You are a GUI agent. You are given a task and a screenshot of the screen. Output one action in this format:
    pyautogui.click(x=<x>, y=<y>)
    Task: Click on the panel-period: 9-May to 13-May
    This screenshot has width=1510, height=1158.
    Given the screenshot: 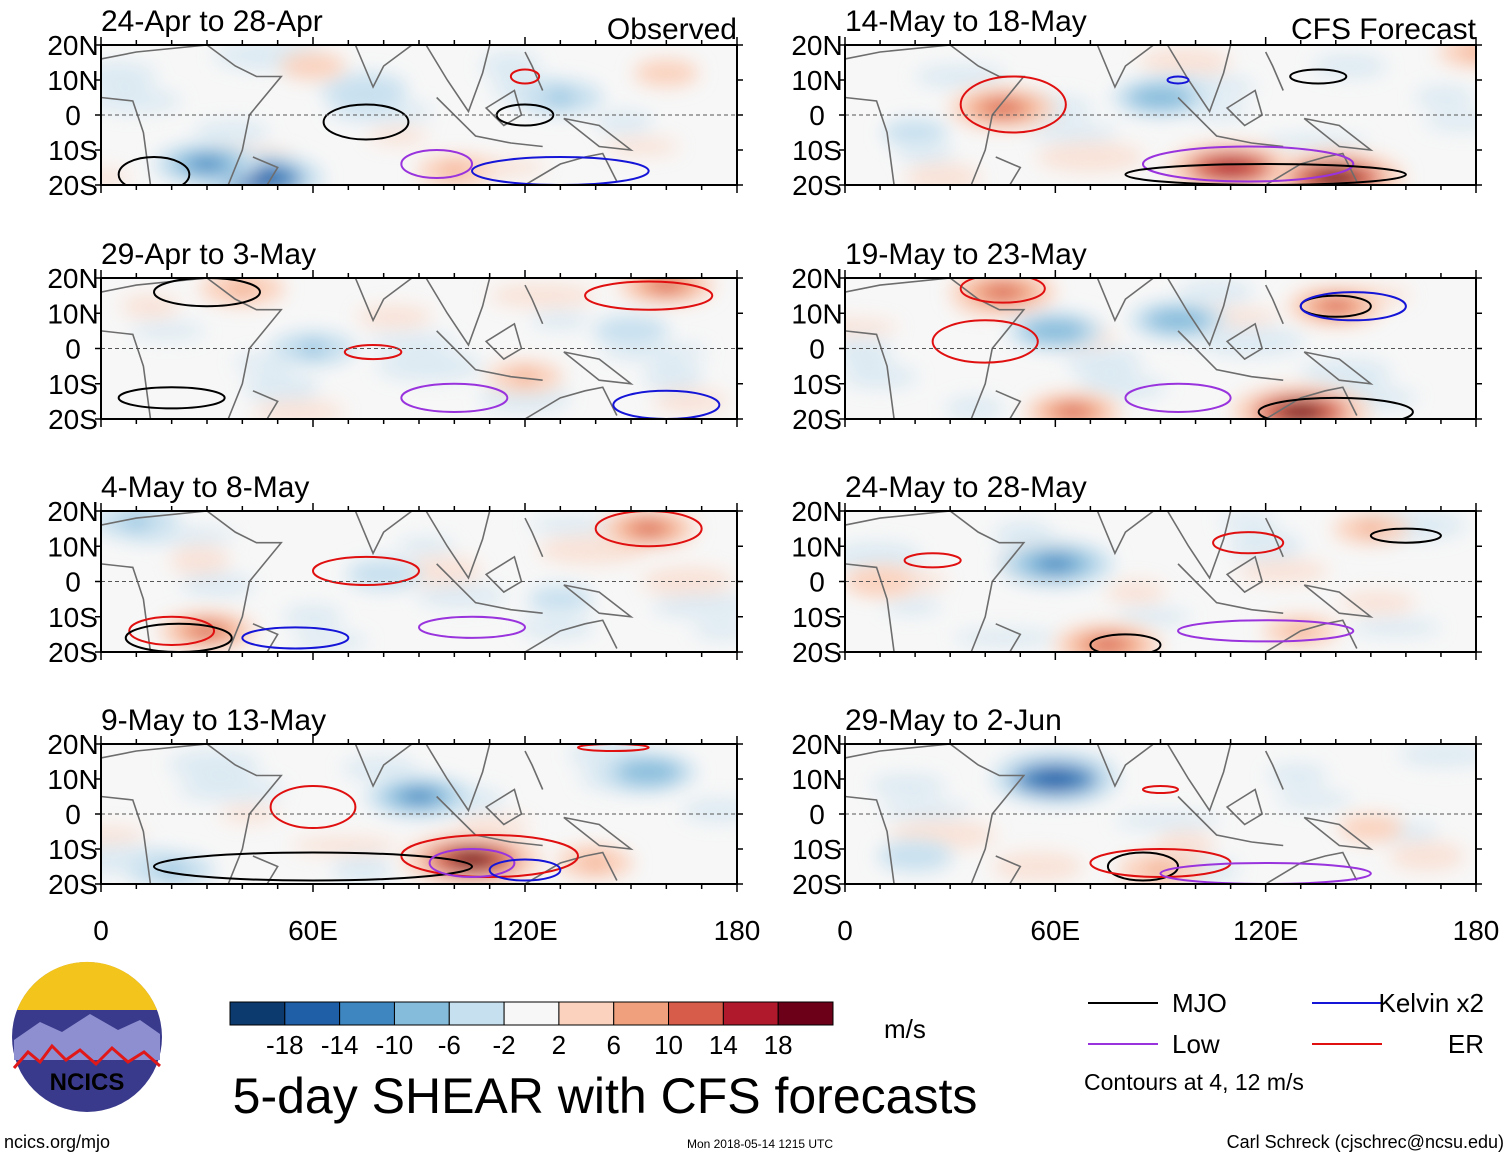 What is the action you would take?
    pyautogui.click(x=213, y=720)
    